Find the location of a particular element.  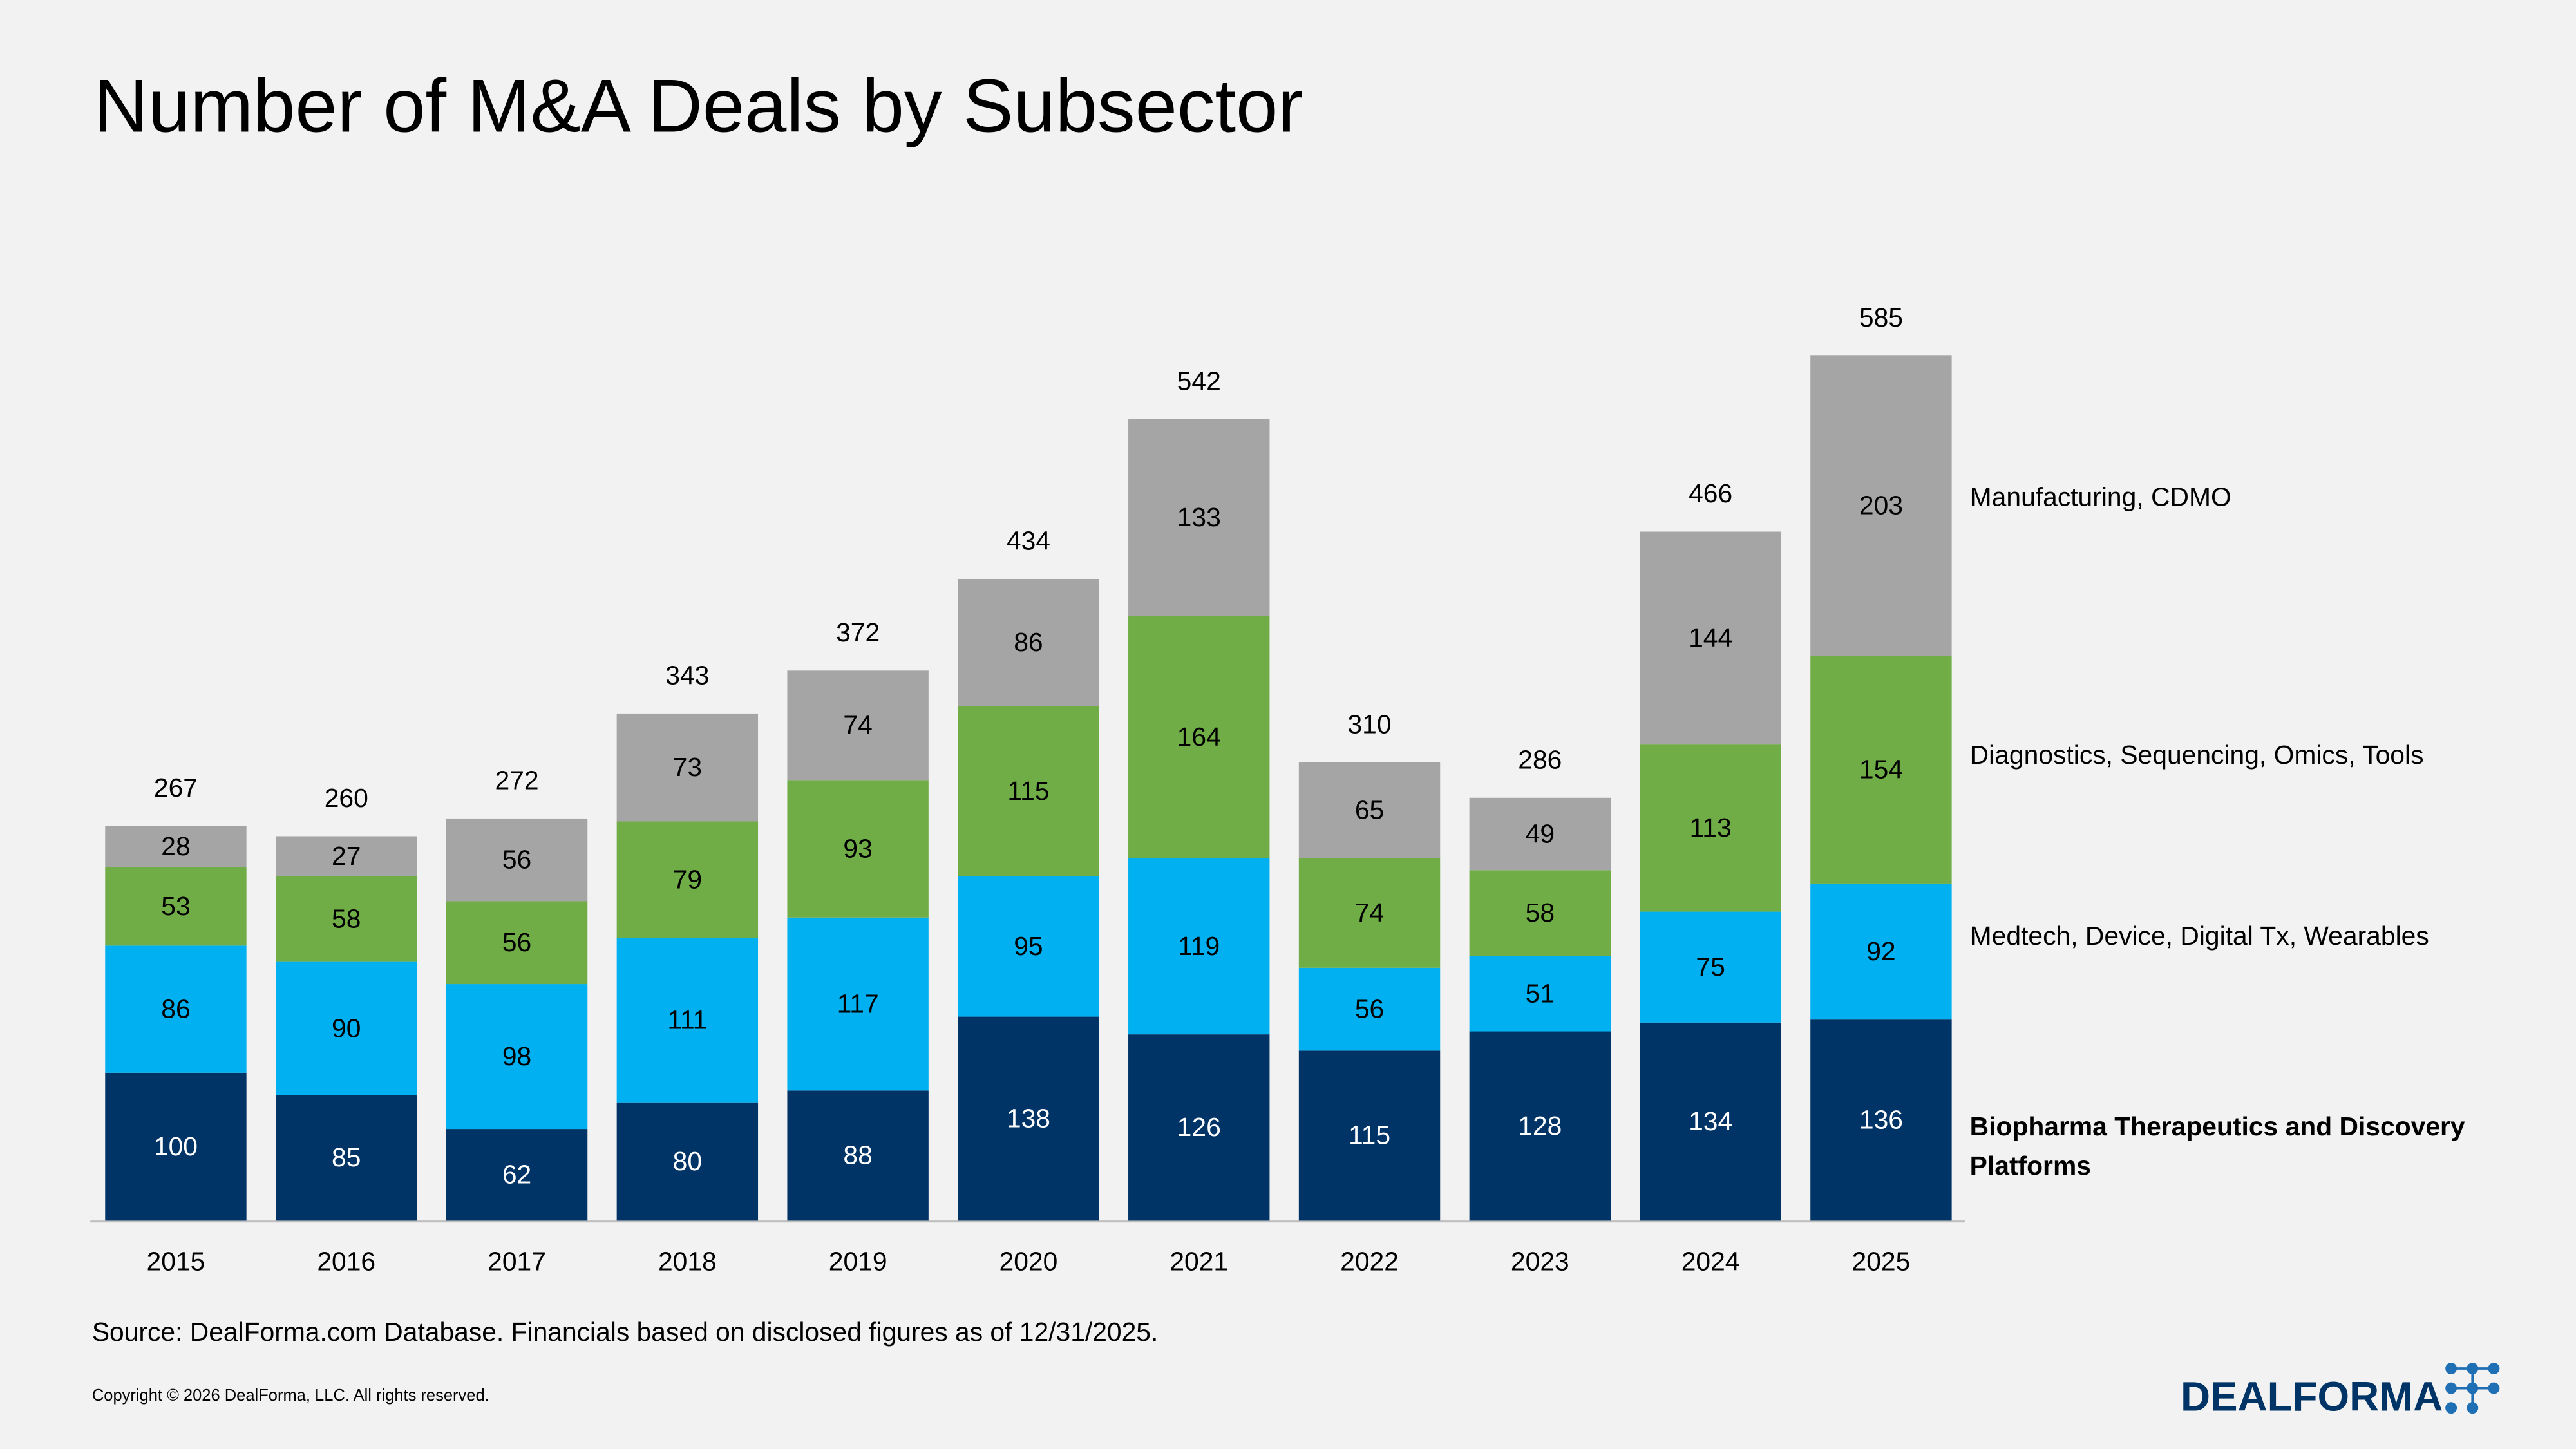

value-label: 113 is located at coordinates (1711, 827).